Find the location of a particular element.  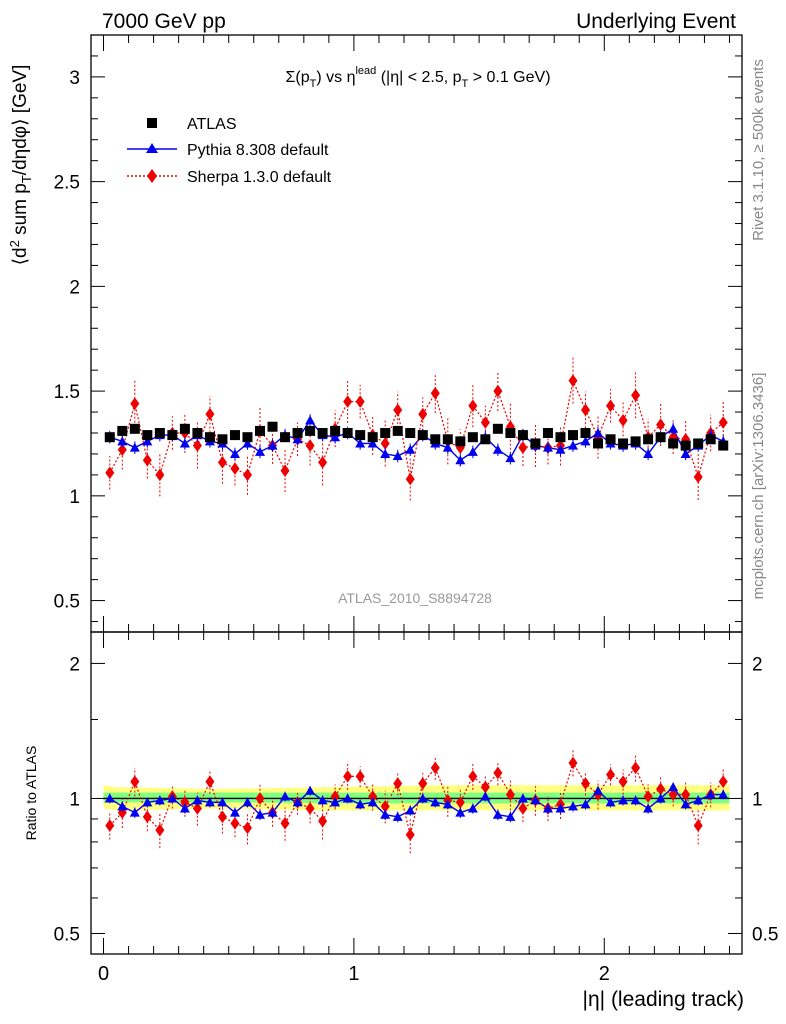

header-left-label: 7000 GeV pp is located at coordinates (164, 21).